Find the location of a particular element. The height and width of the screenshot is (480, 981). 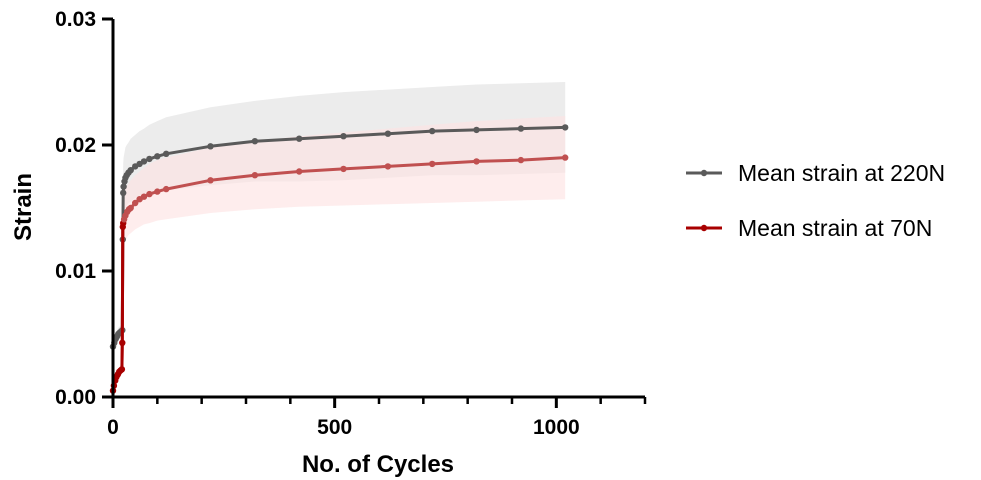

y-axis-title: Strain is located at coordinates (23, 207).